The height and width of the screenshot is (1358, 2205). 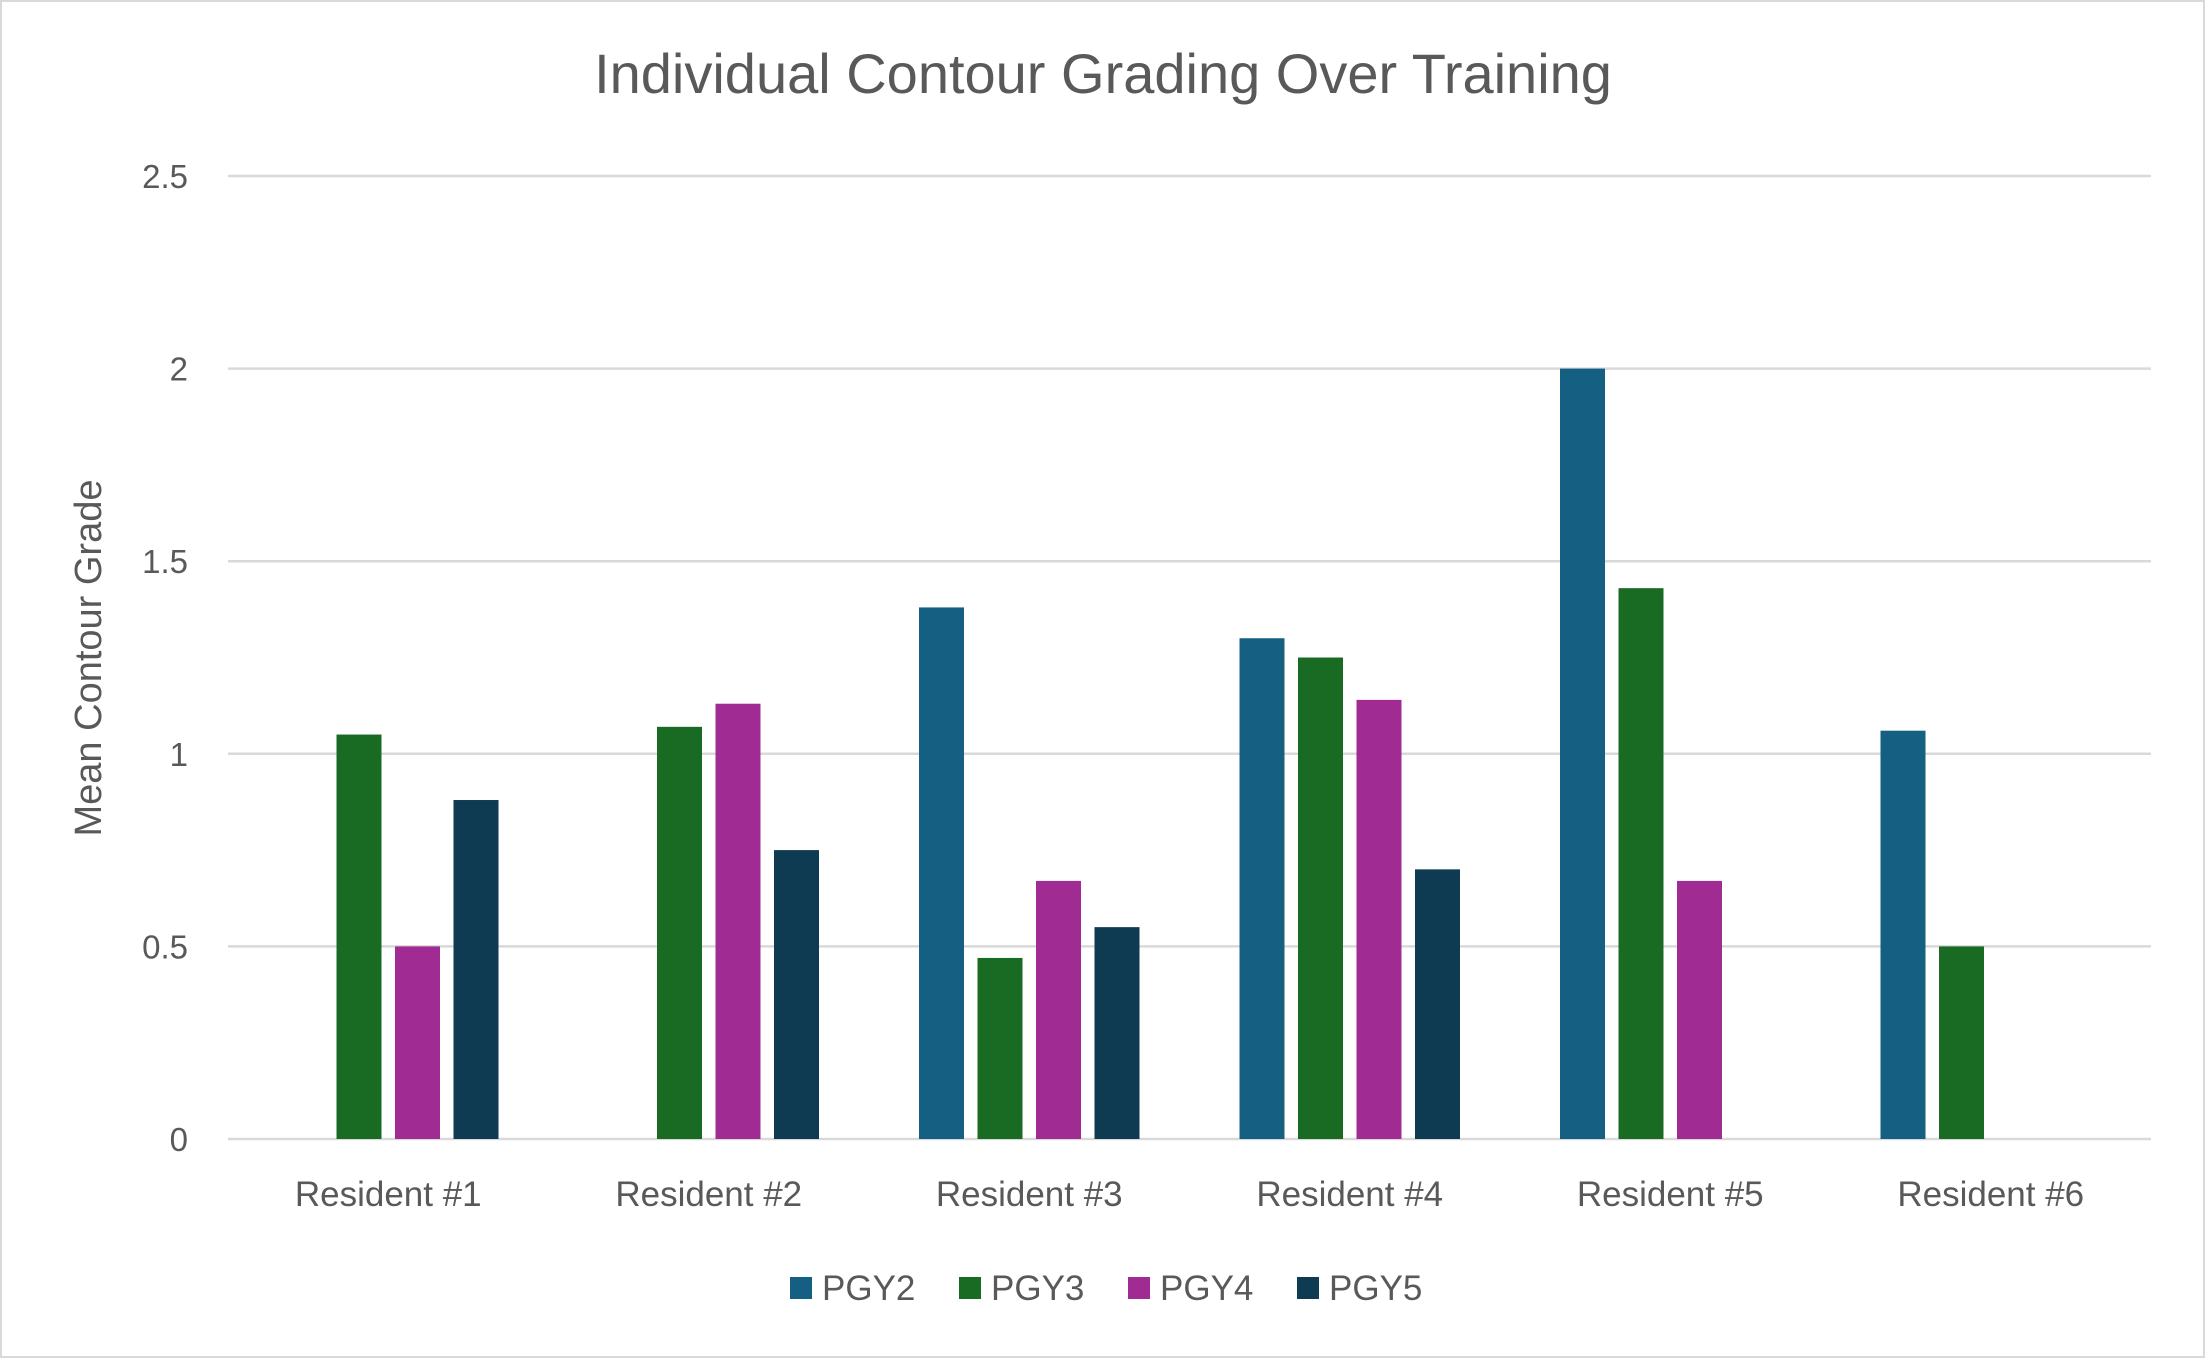 I want to click on x-tick-label: Resident #3, so click(x=1029, y=1194).